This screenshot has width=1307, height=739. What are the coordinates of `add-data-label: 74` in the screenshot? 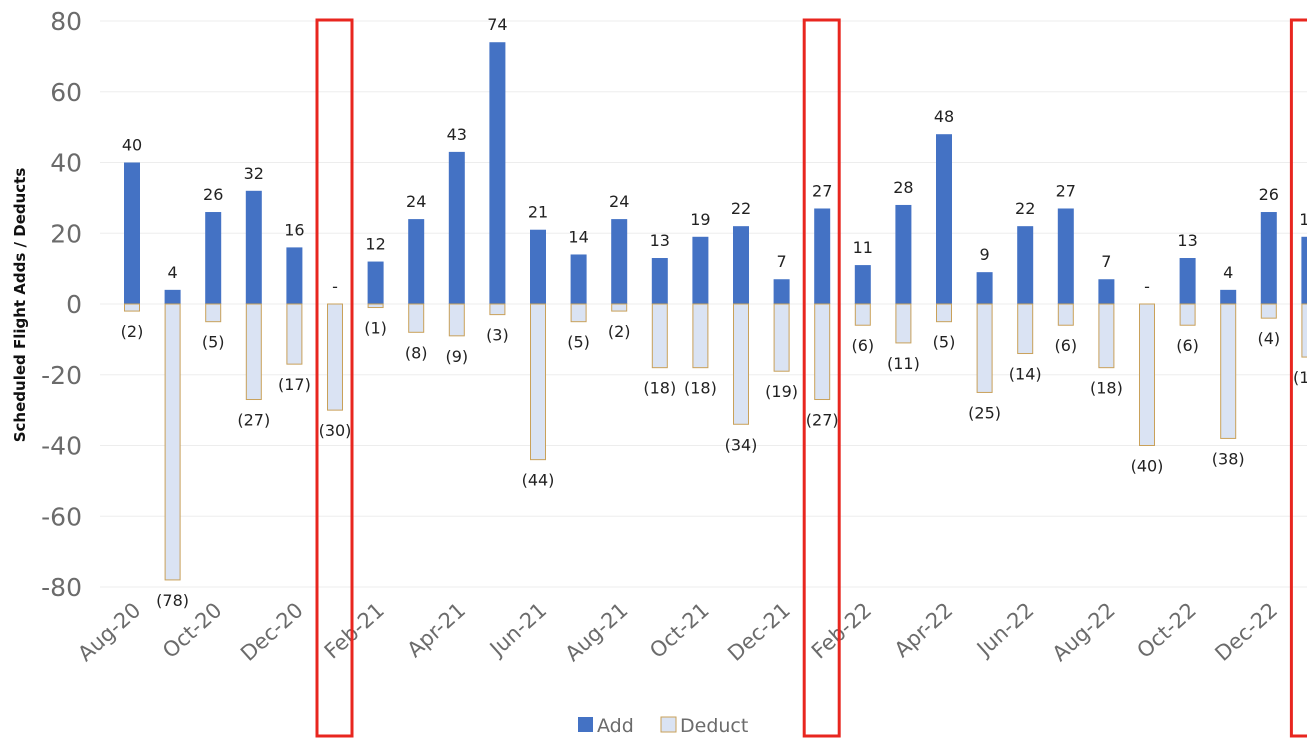 It's located at (497, 24).